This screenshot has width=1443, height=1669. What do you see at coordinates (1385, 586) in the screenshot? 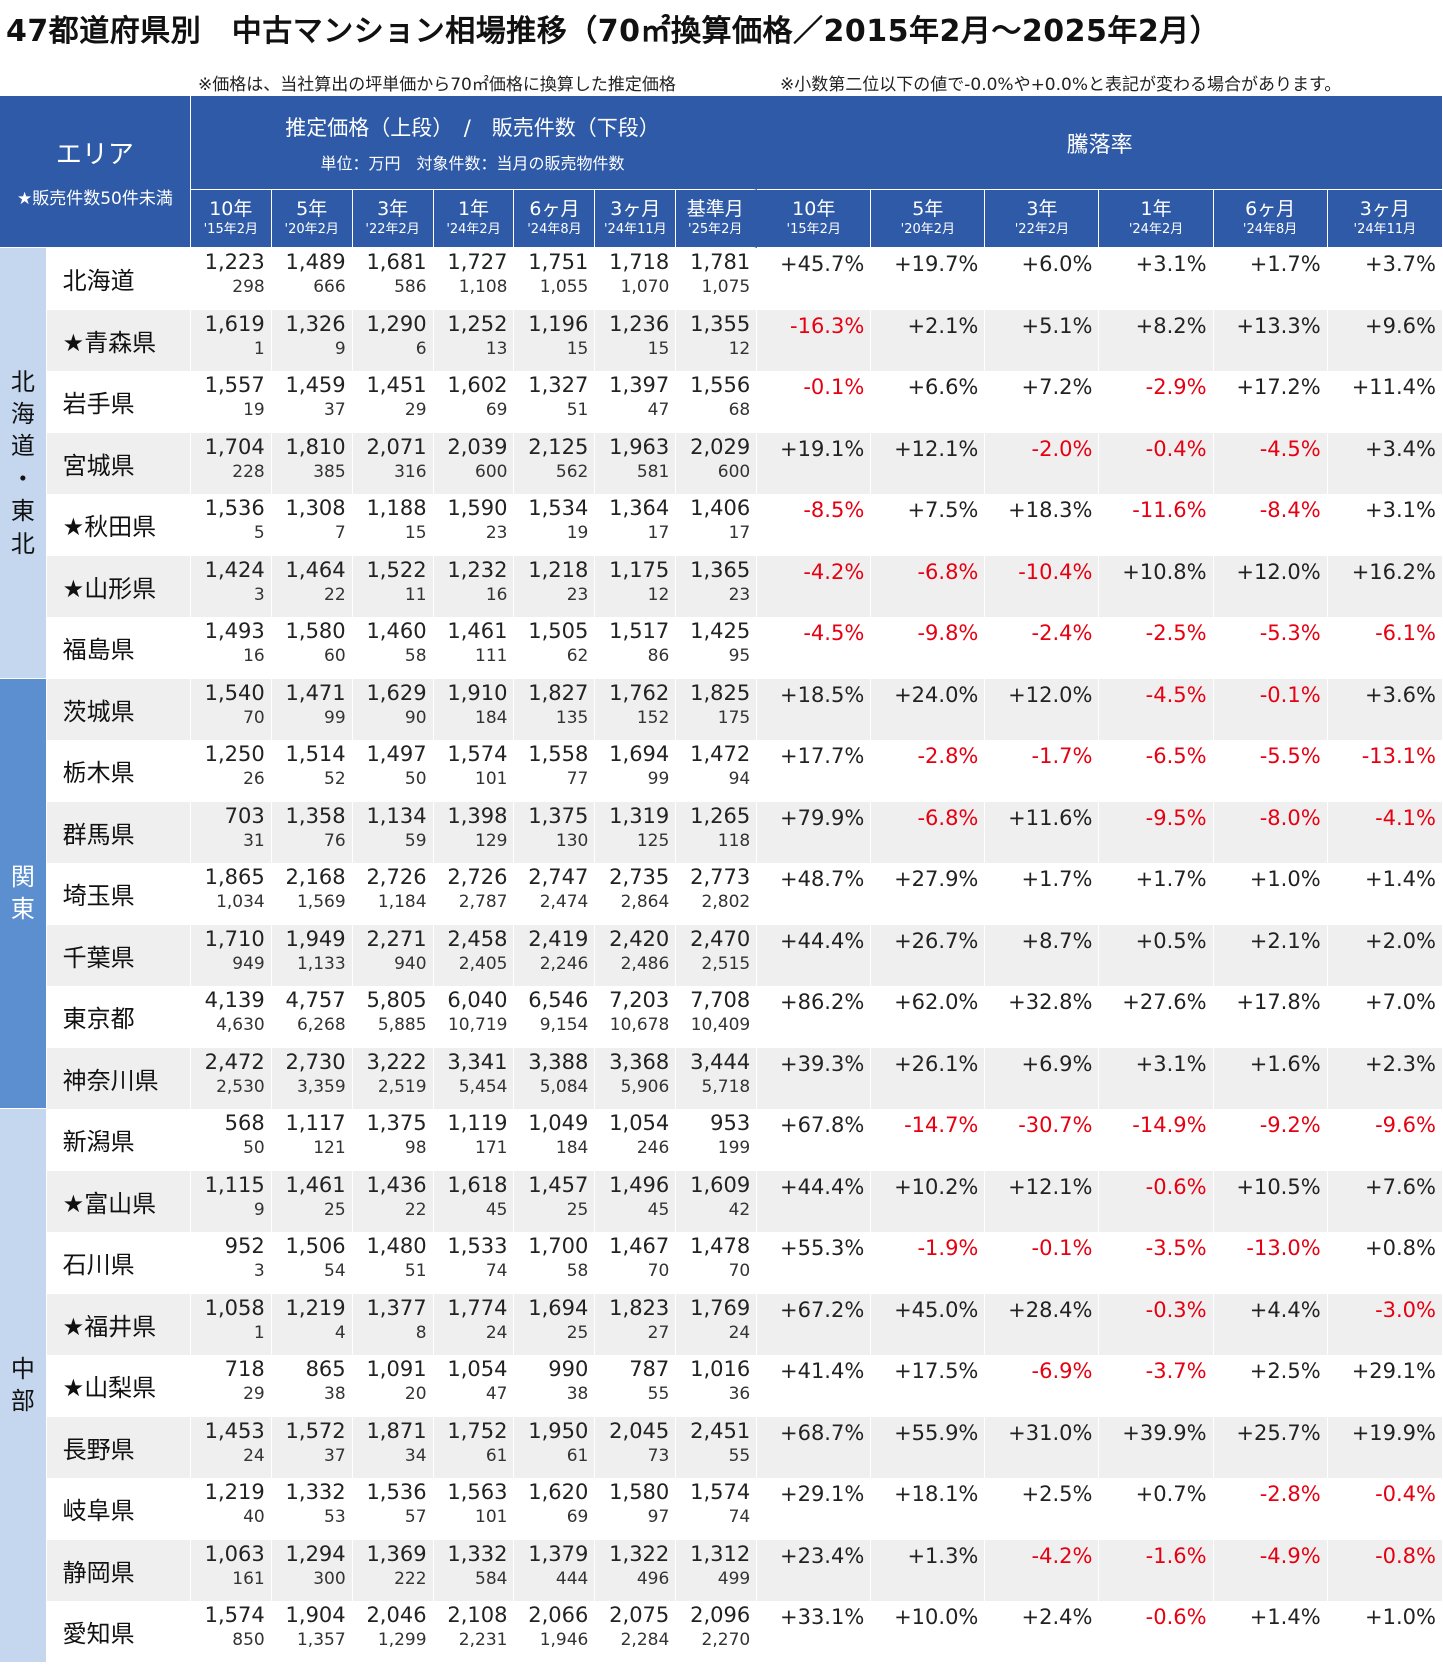
I see `rate-cell: +16.2%` at bounding box center [1385, 586].